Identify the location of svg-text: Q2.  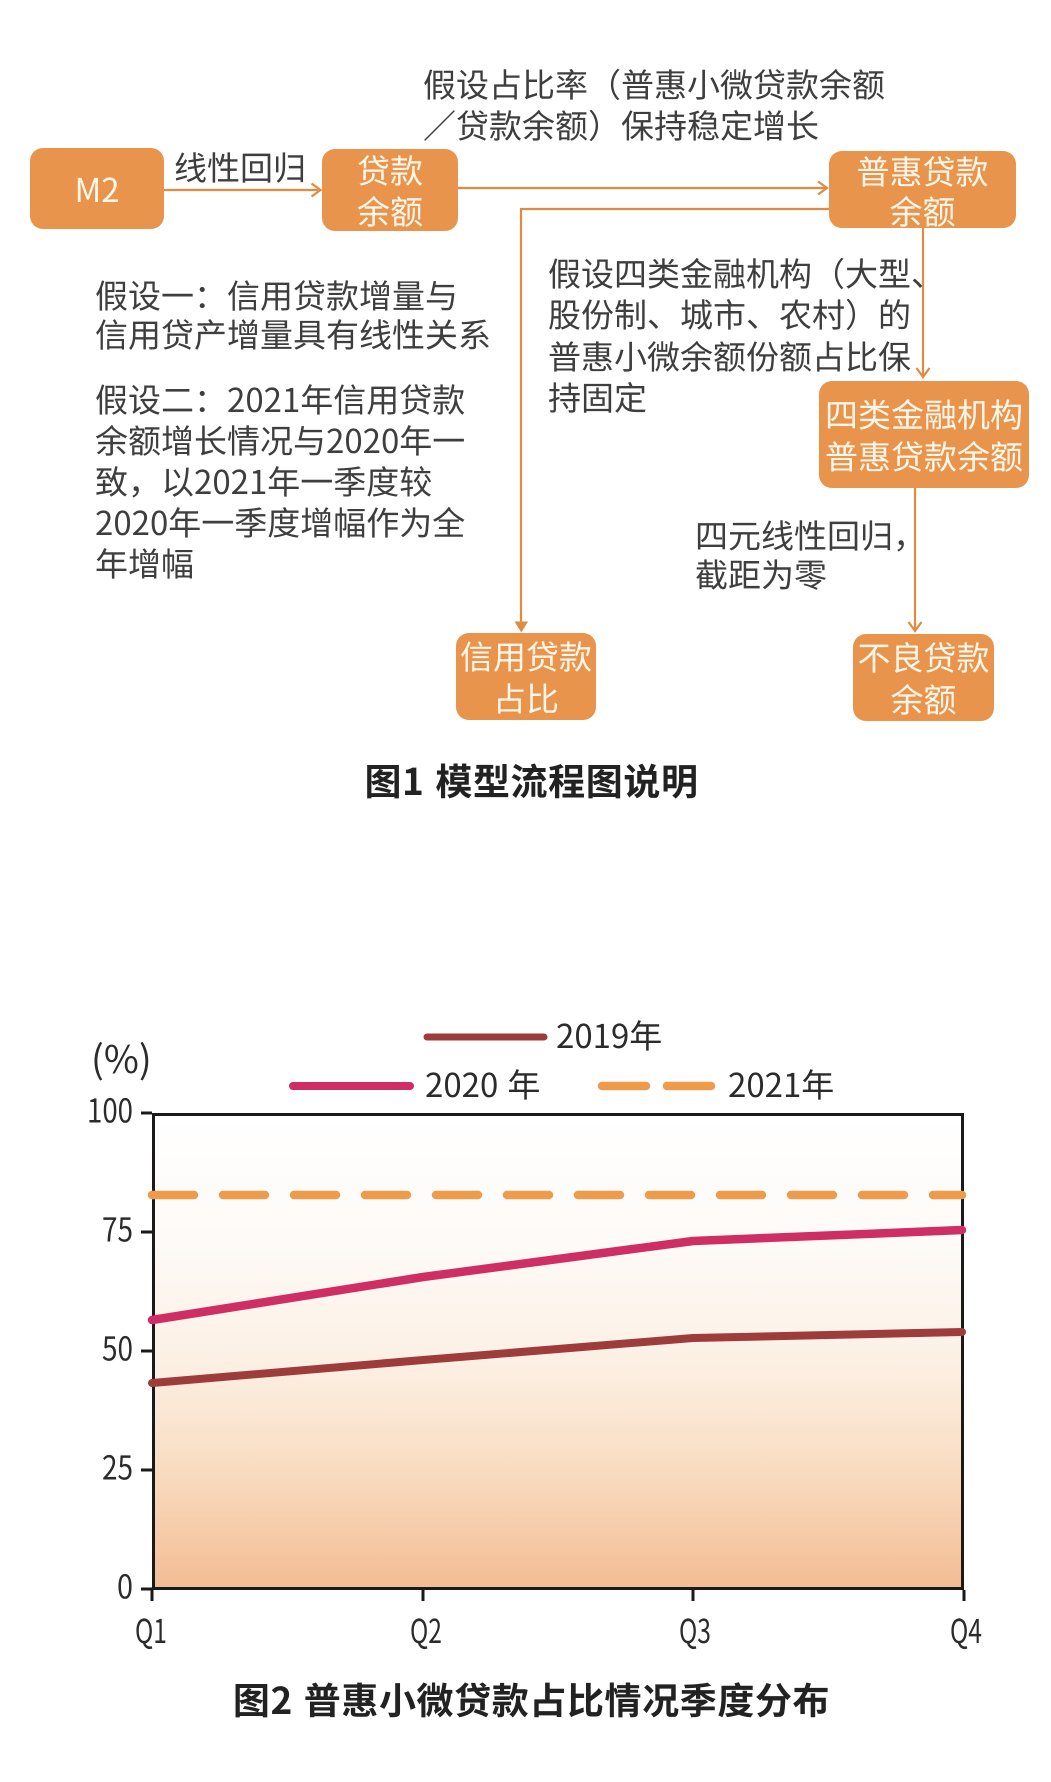
(426, 1629).